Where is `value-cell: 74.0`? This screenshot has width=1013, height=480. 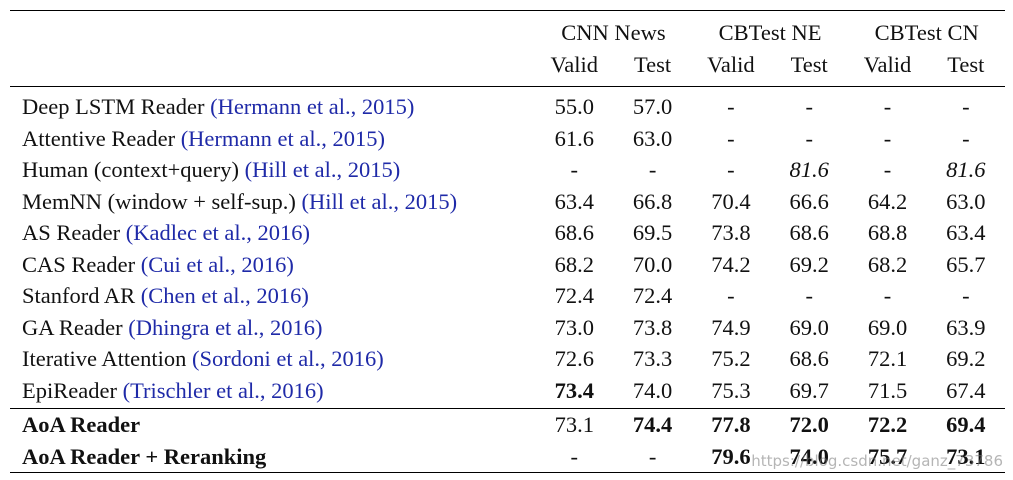
value-cell: 74.0 is located at coordinates (652, 390).